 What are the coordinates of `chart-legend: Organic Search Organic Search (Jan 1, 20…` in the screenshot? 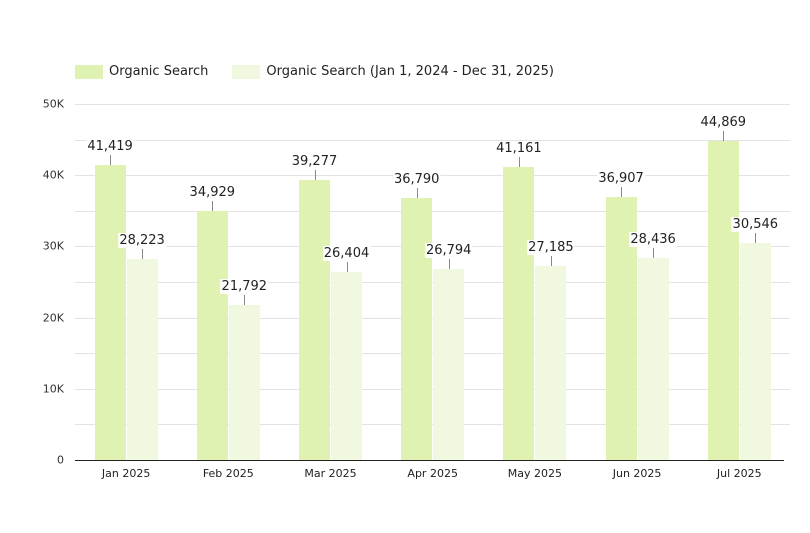 It's located at (326, 71).